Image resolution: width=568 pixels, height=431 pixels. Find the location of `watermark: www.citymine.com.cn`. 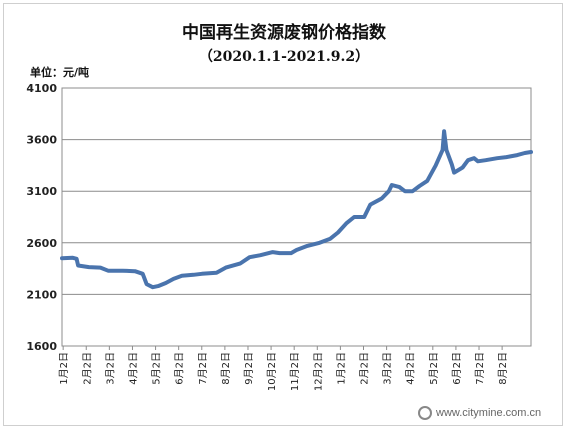

watermark: www.citymine.com.cn is located at coordinates (493, 416).